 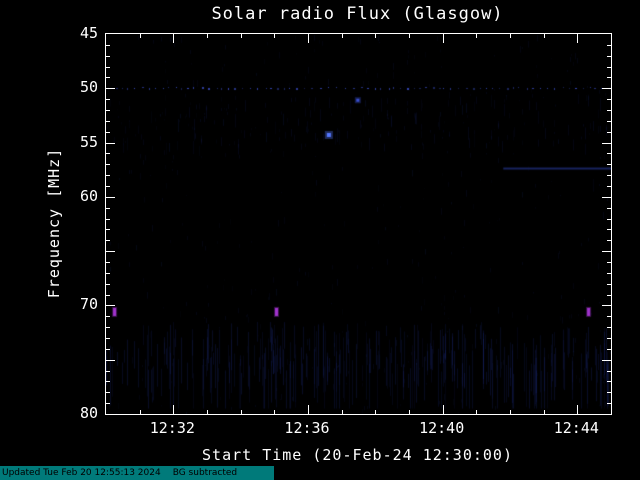 I want to click on y-tick-label: 70, so click(x=88, y=304).